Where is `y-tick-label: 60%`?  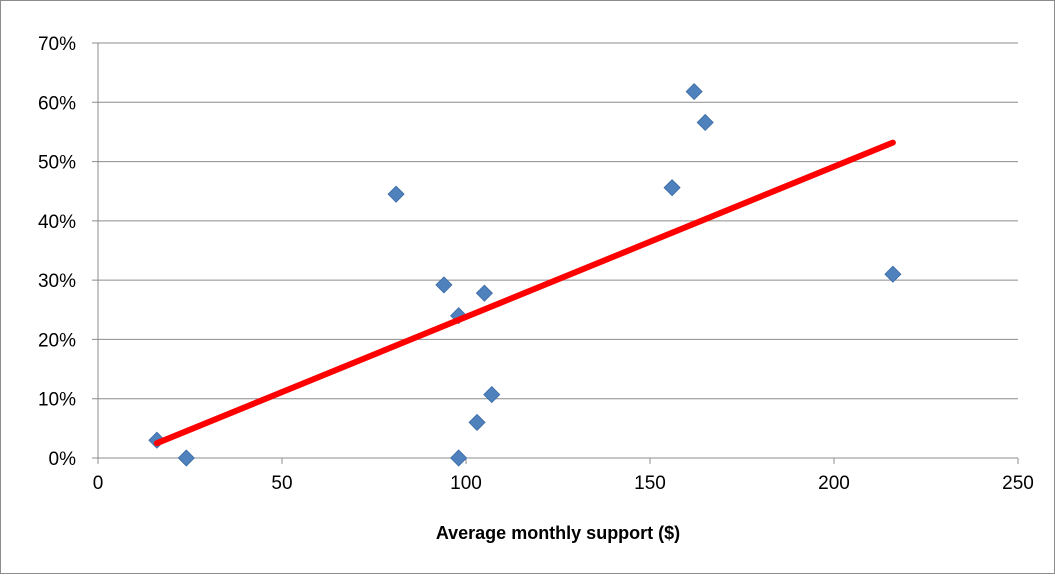 y-tick-label: 60% is located at coordinates (57, 103).